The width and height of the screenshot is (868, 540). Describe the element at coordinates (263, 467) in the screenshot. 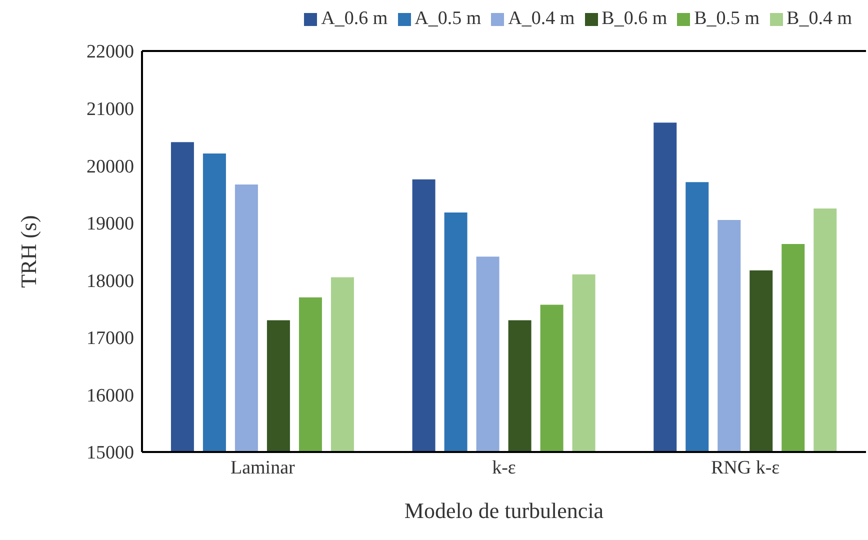

I see `x-tick-label: Laminar` at that location.